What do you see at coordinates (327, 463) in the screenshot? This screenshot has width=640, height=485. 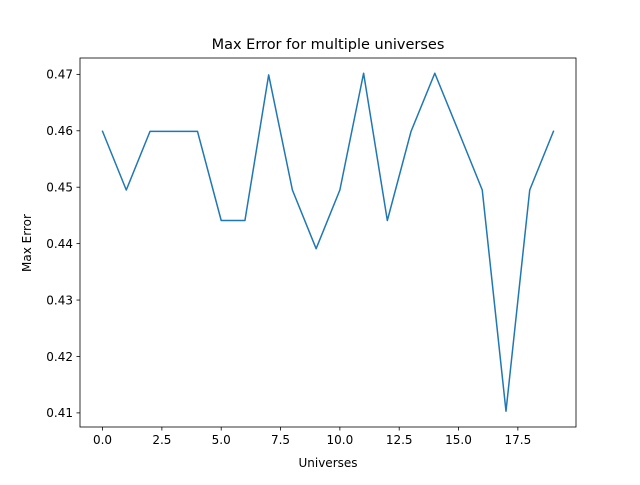 I see `x-axis-label: Universes` at bounding box center [327, 463].